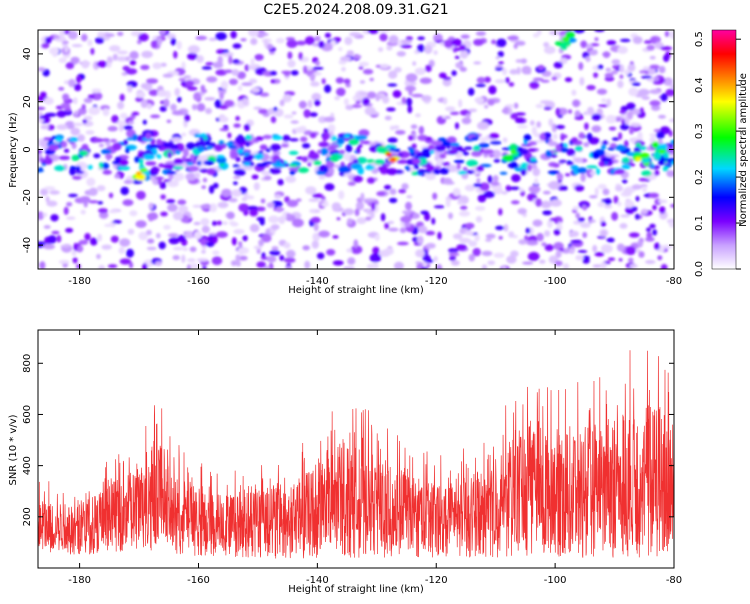 The height and width of the screenshot is (604, 750). What do you see at coordinates (436, 281) in the screenshot?
I see `spectrogram-x-tick-label: -120` at bounding box center [436, 281].